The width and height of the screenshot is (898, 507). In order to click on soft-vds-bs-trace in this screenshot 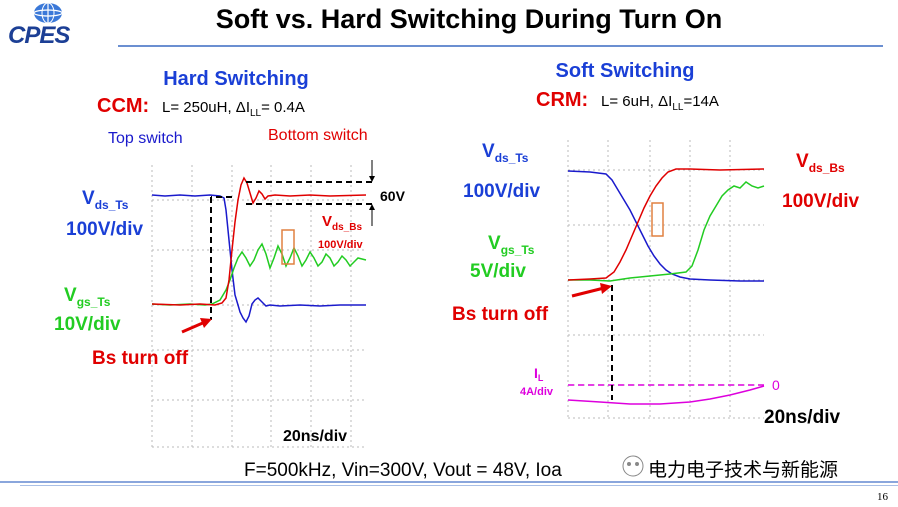, I will do `click(666, 224)`.